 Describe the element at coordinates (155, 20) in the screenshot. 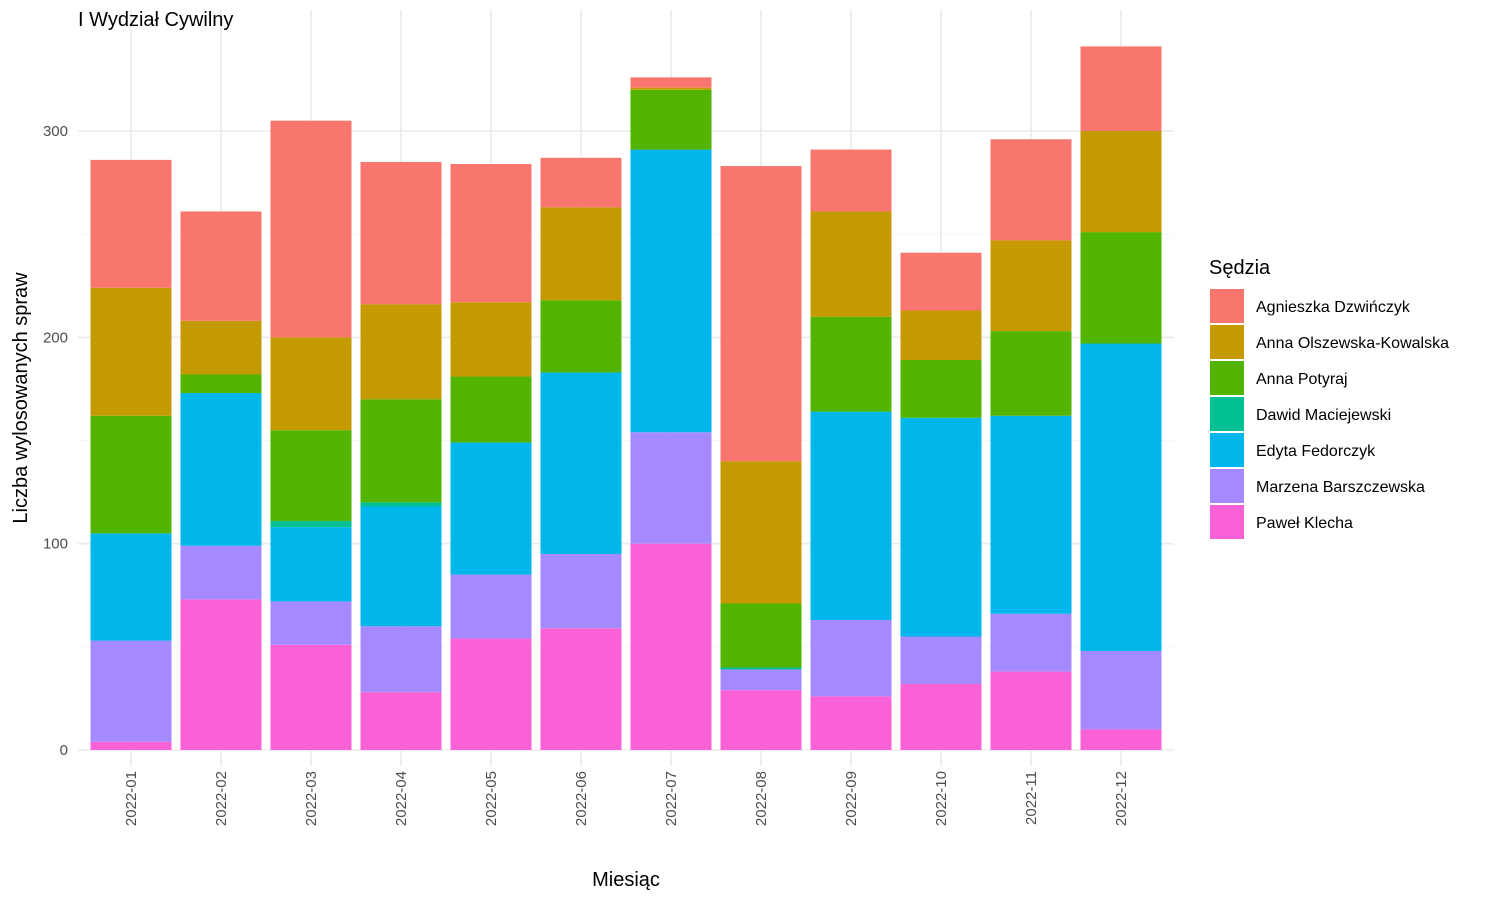

I see `chart-title: I Wydział Cywilny` at that location.